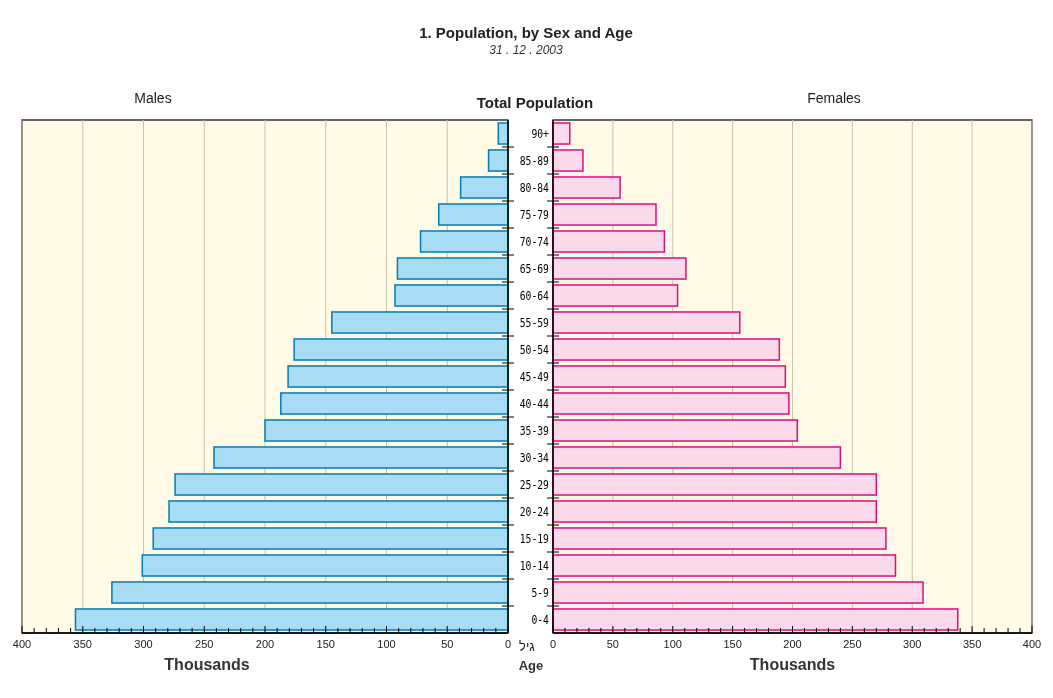 The width and height of the screenshot is (1053, 698). I want to click on text: Total Population, so click(535, 102).